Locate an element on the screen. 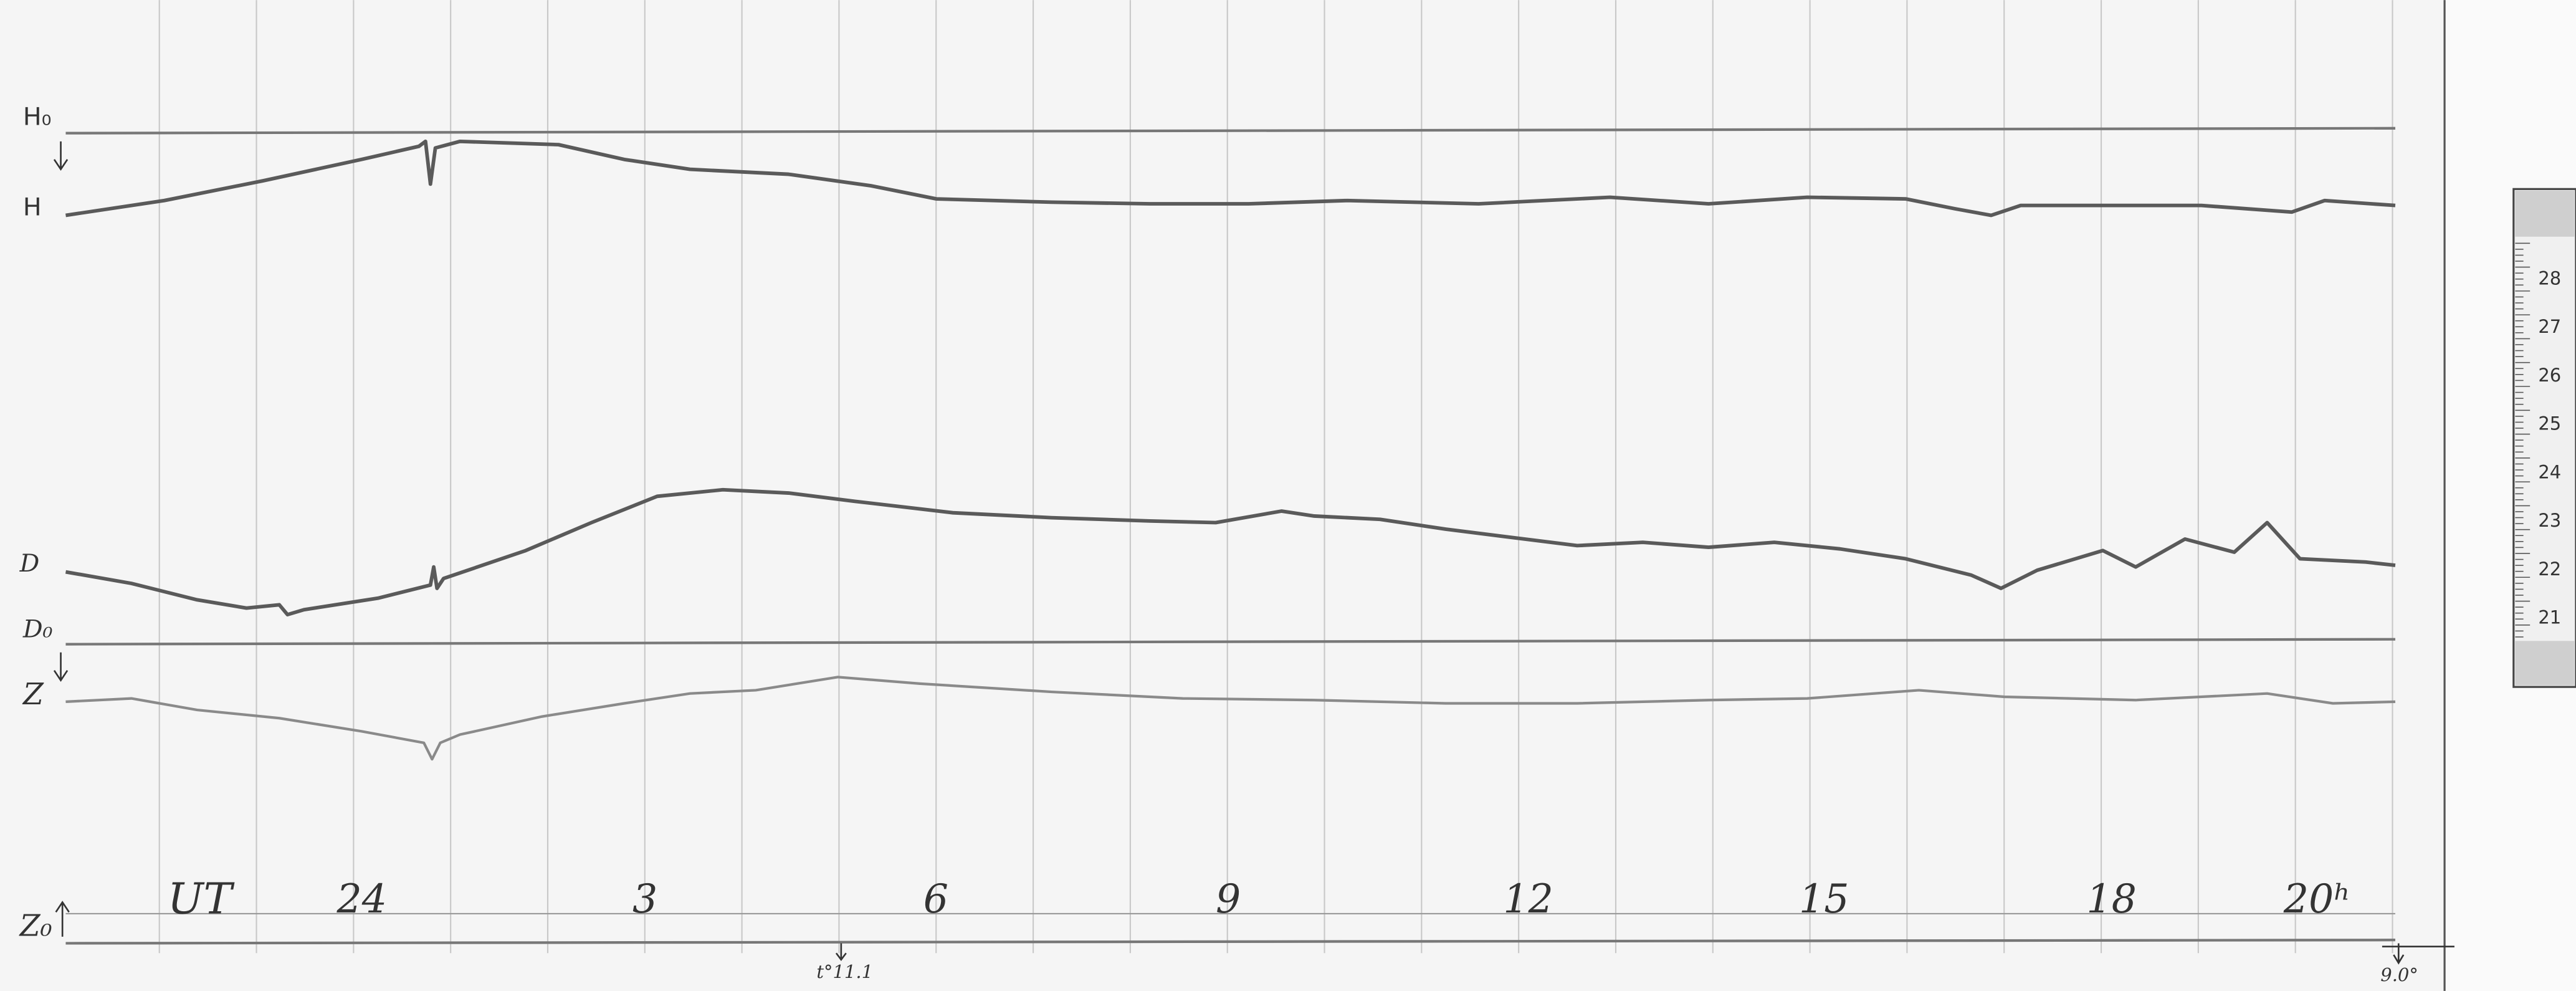 The image size is (2576, 991). hour-labels: 24 3 6 9 12 15 18 20ʰ is located at coordinates (1343, 899).